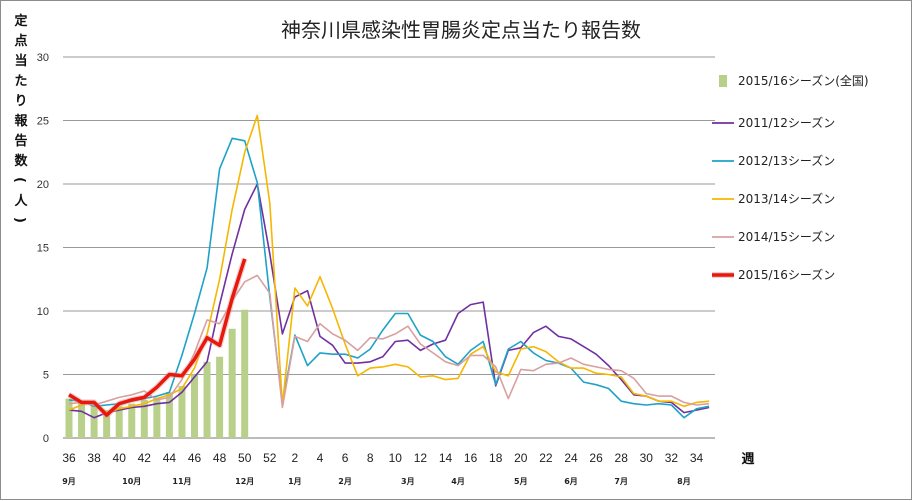 This screenshot has width=912, height=501. I want to click on month-label: 2月, so click(345, 481).